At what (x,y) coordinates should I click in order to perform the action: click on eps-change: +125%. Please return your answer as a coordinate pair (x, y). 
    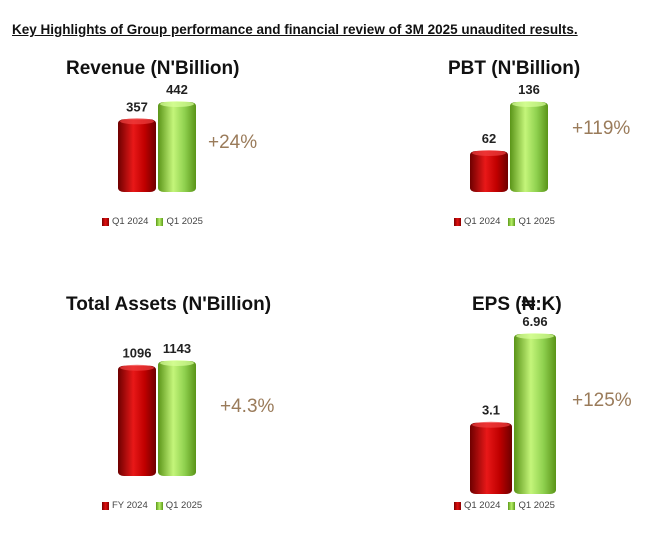
    Looking at the image, I should click on (602, 400).